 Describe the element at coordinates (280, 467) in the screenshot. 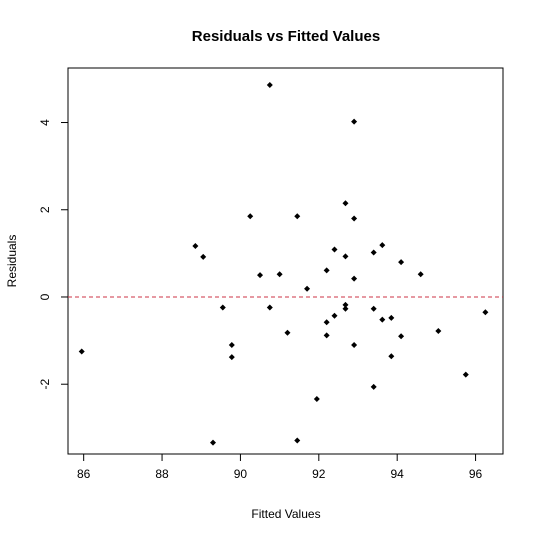

I see `x-axis: 86 88 90 92 94 96` at that location.